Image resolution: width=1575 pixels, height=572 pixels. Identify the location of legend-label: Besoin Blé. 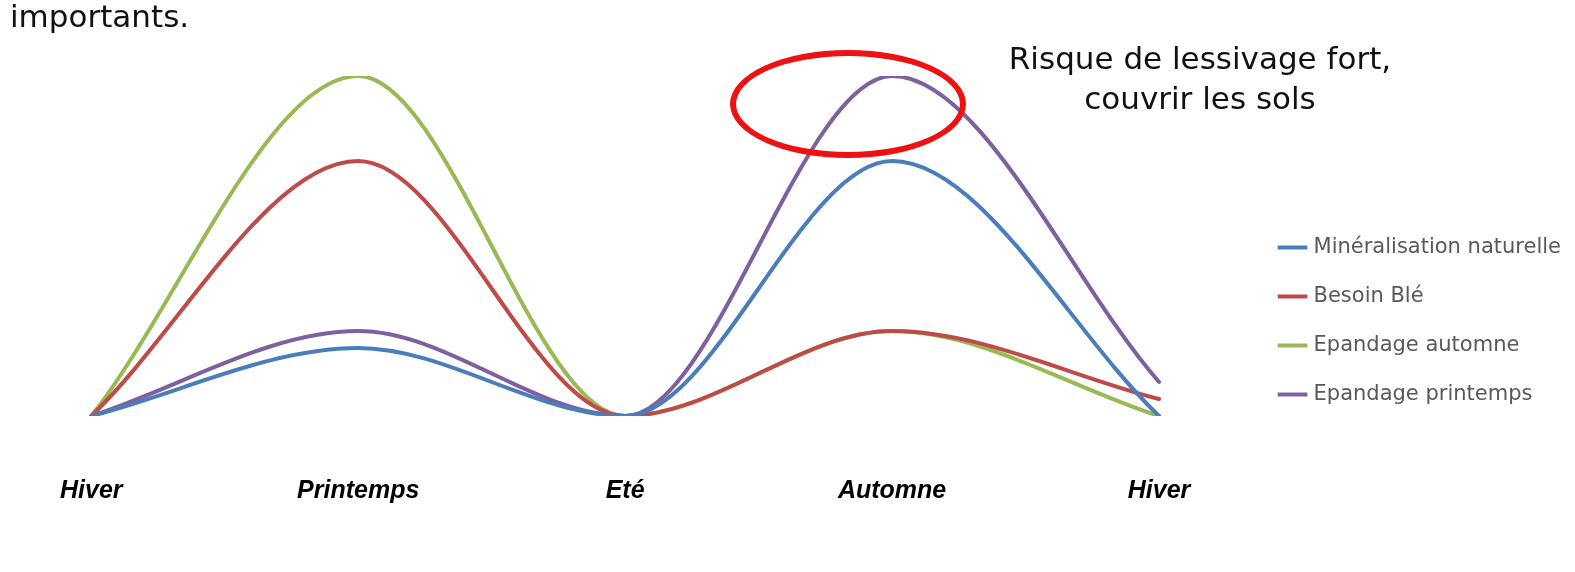
(1368, 294).